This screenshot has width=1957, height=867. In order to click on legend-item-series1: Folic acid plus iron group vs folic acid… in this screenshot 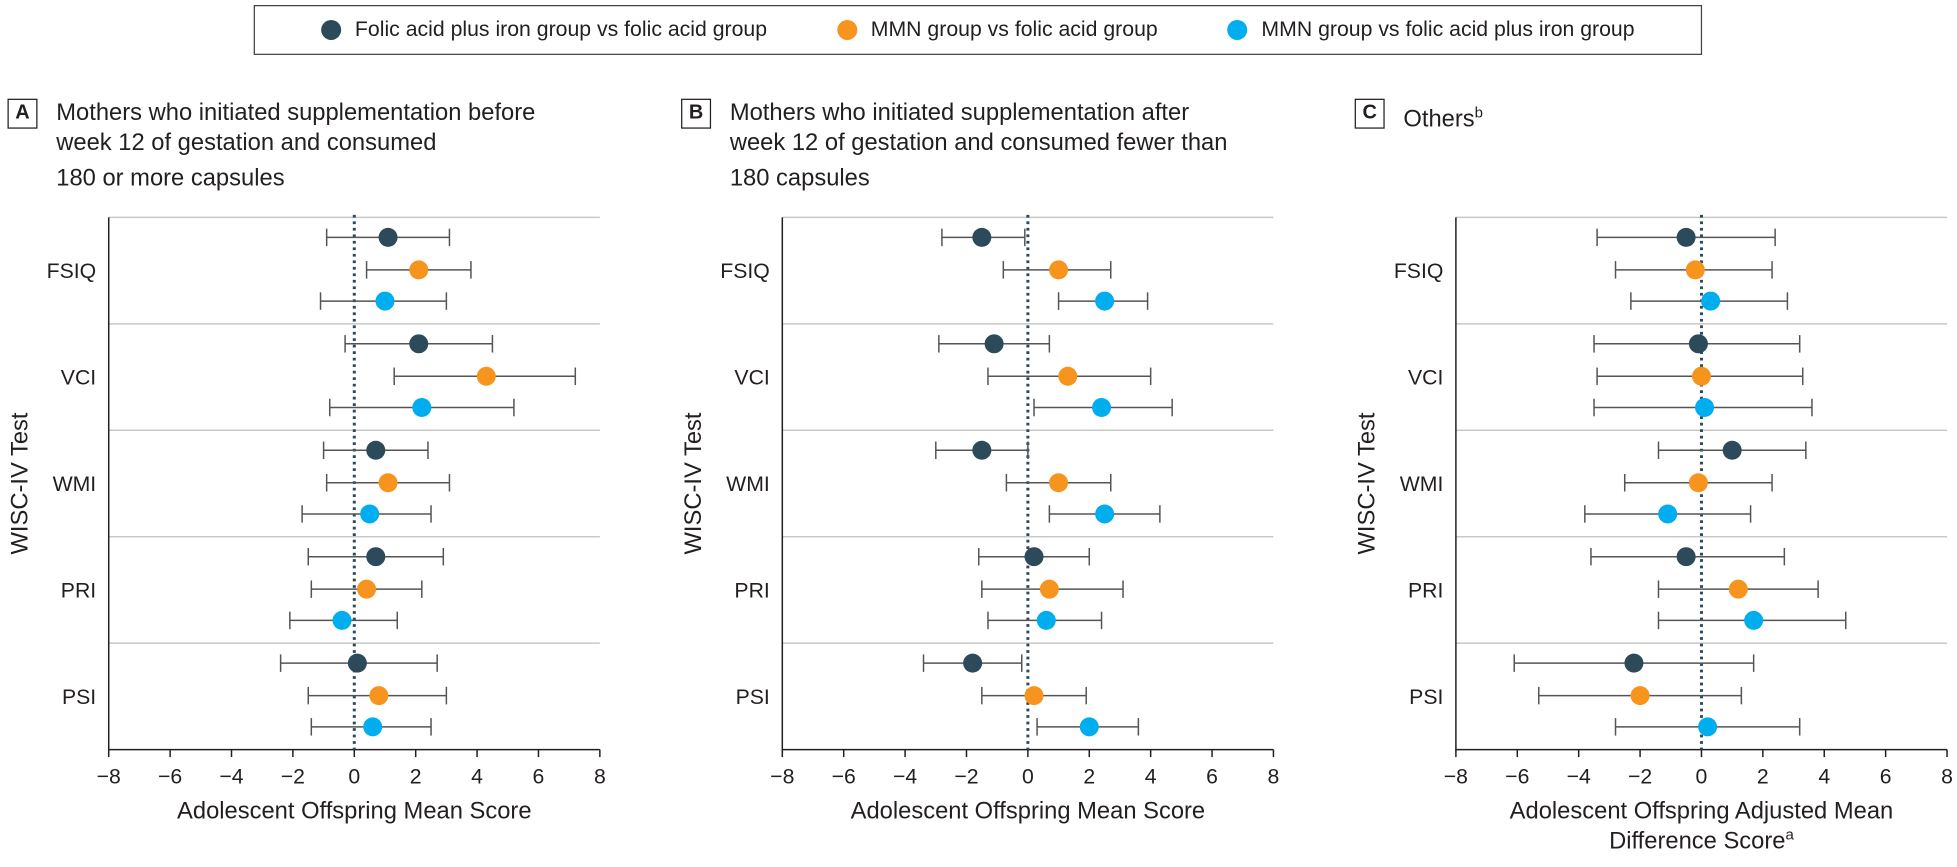, I will do `click(544, 29)`.